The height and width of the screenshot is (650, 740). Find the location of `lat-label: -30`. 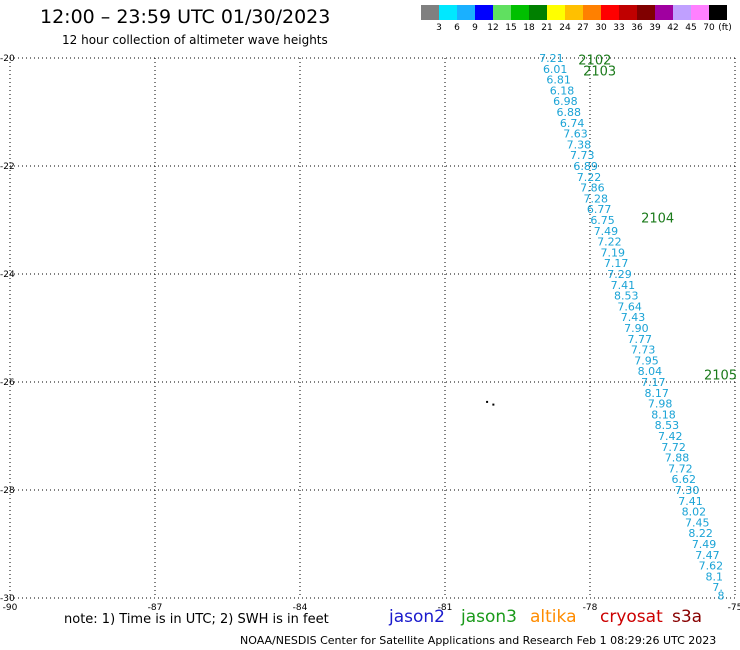

lat-label: -30 is located at coordinates (7, 599).